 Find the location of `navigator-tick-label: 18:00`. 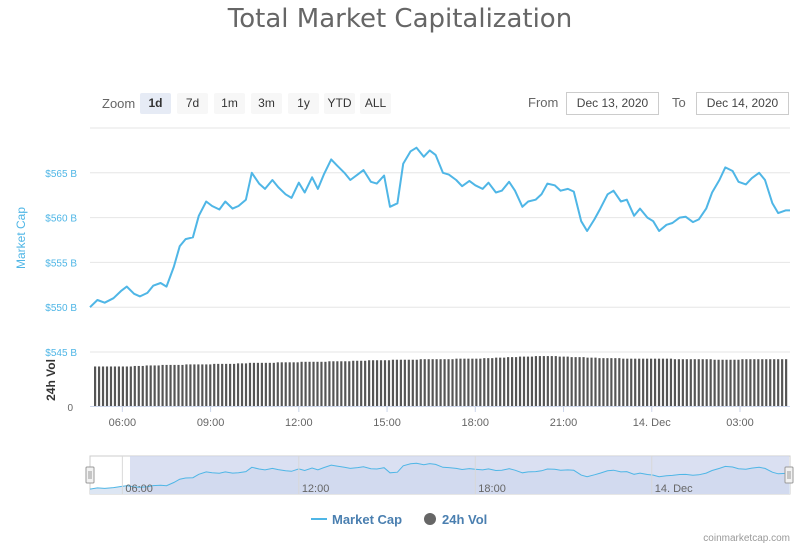

navigator-tick-label: 18:00 is located at coordinates (492, 489).